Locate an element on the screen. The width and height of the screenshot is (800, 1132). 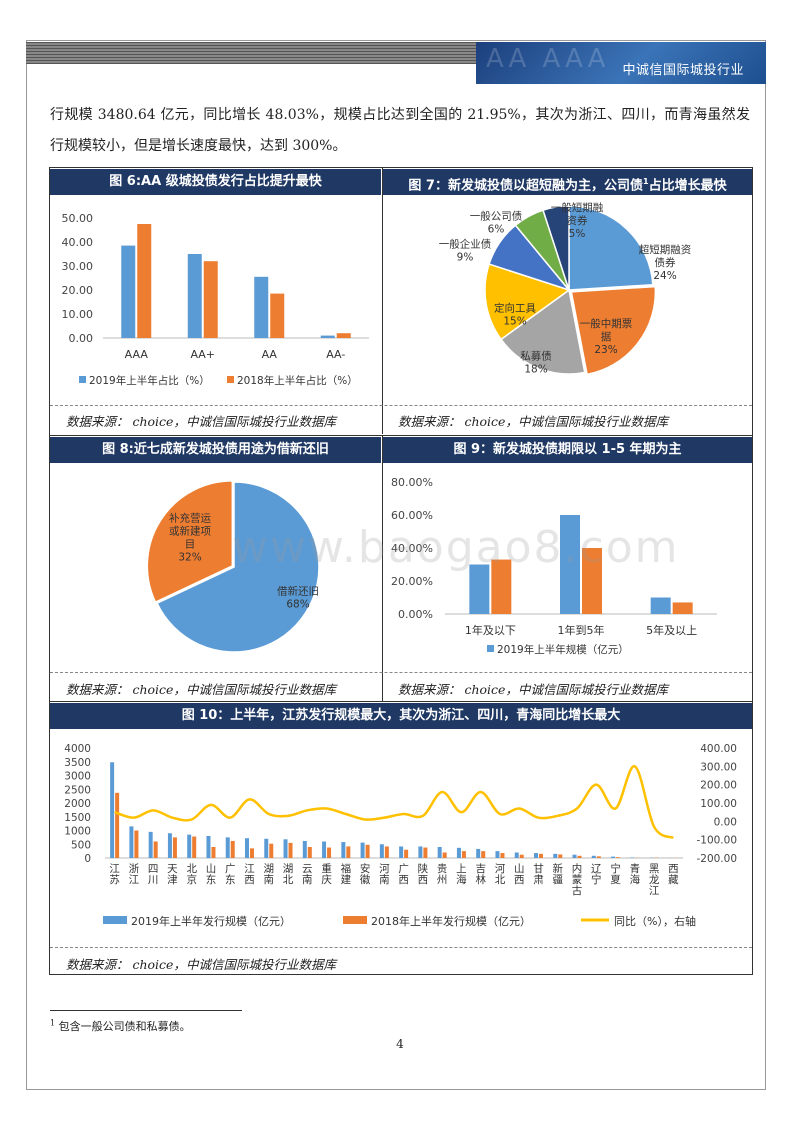
fig7-slice-label: 债券 is located at coordinates (665, 262).